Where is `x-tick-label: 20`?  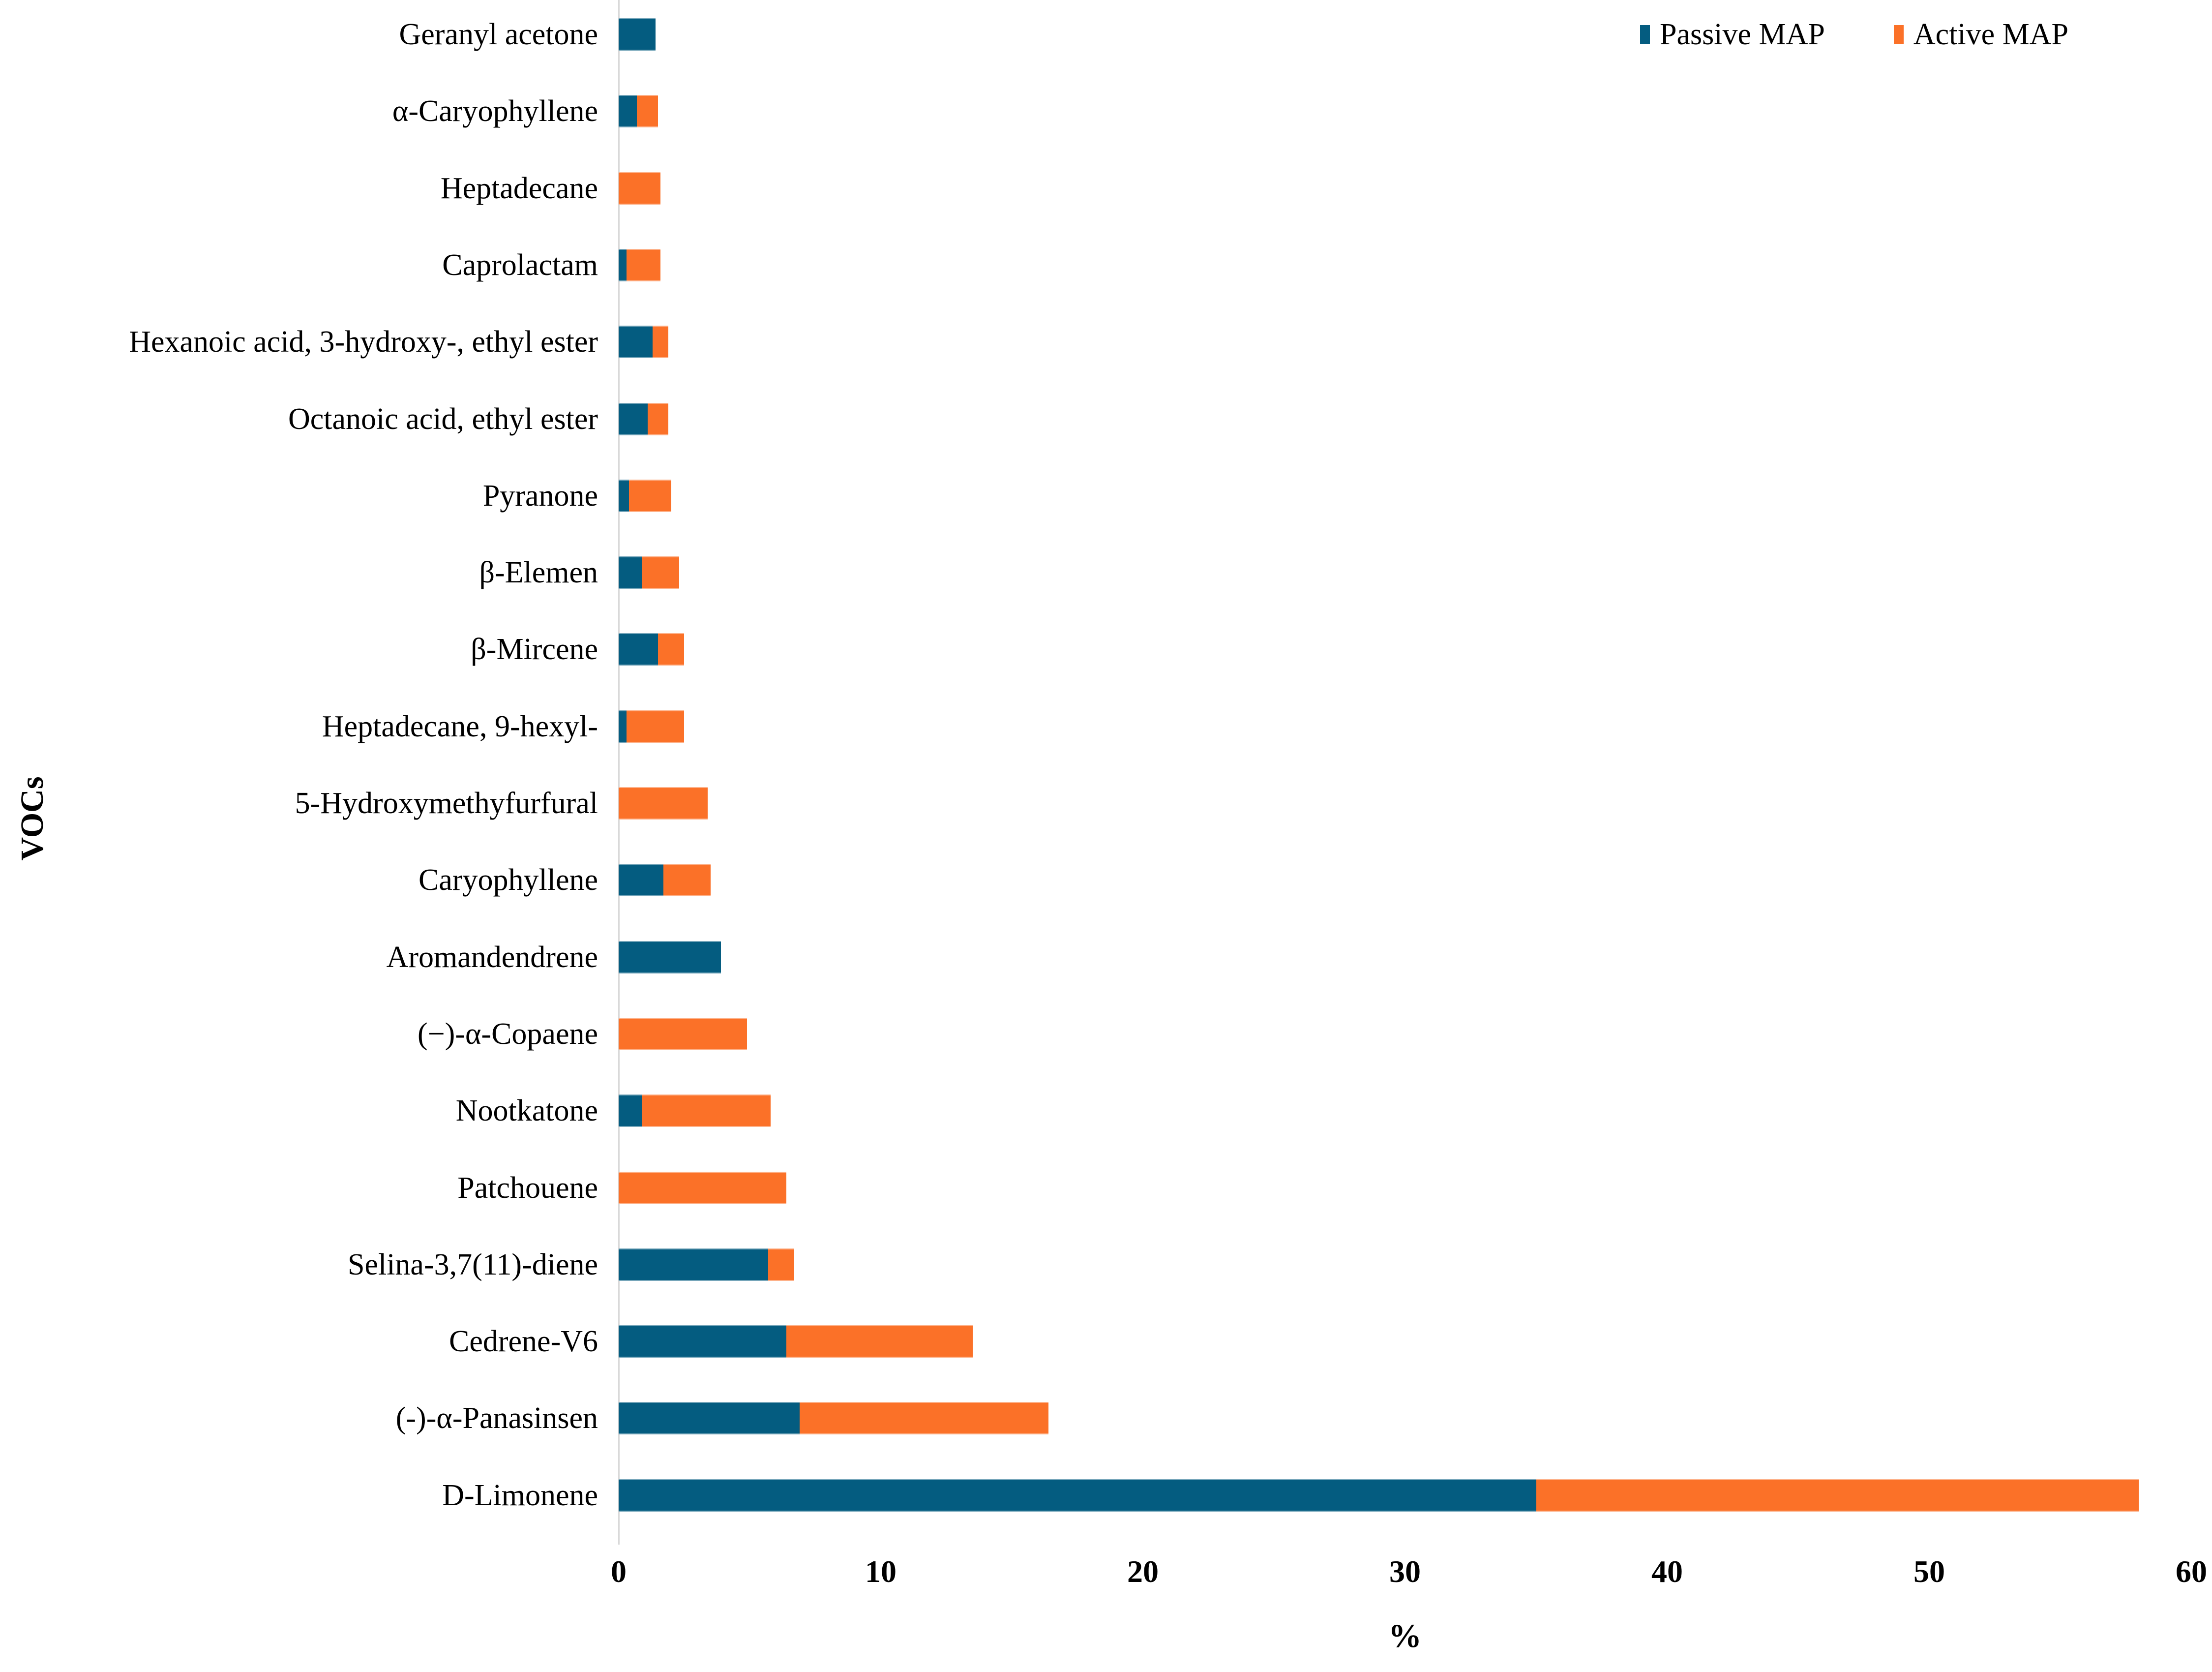
x-tick-label: 20 is located at coordinates (1143, 1571).